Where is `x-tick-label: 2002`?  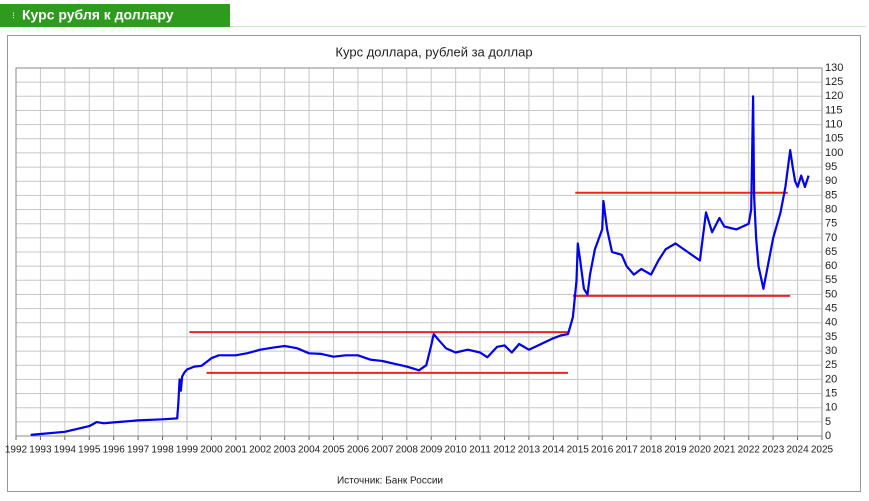
x-tick-label: 2002 is located at coordinates (260, 450).